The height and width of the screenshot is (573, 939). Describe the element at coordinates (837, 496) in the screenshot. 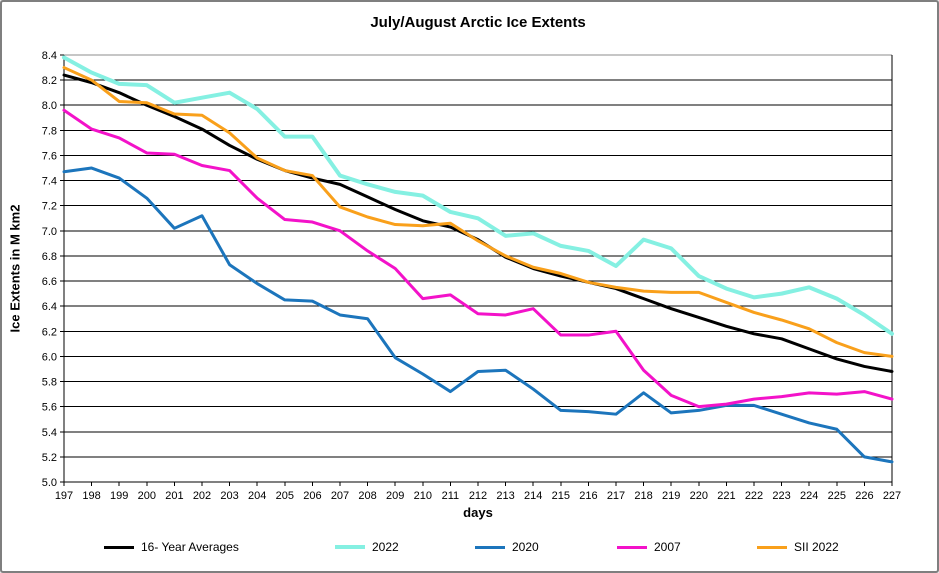

I see `x-tick-label: 225` at that location.